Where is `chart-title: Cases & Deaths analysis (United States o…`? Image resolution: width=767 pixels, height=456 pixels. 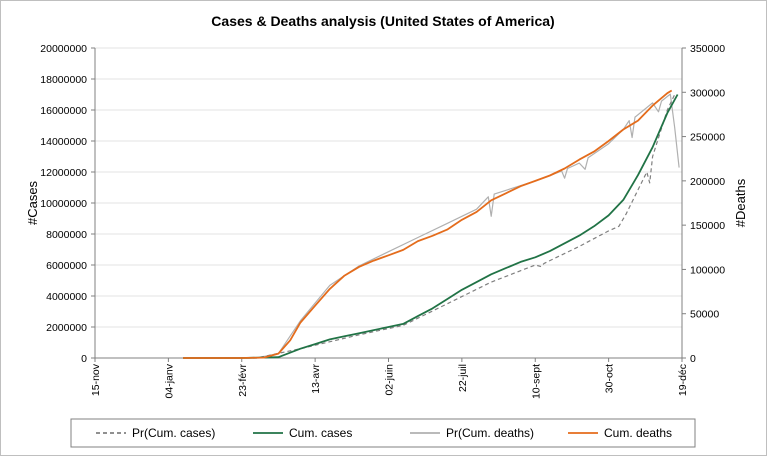 chart-title: Cases & Deaths analysis (United States o… is located at coordinates (382, 21).